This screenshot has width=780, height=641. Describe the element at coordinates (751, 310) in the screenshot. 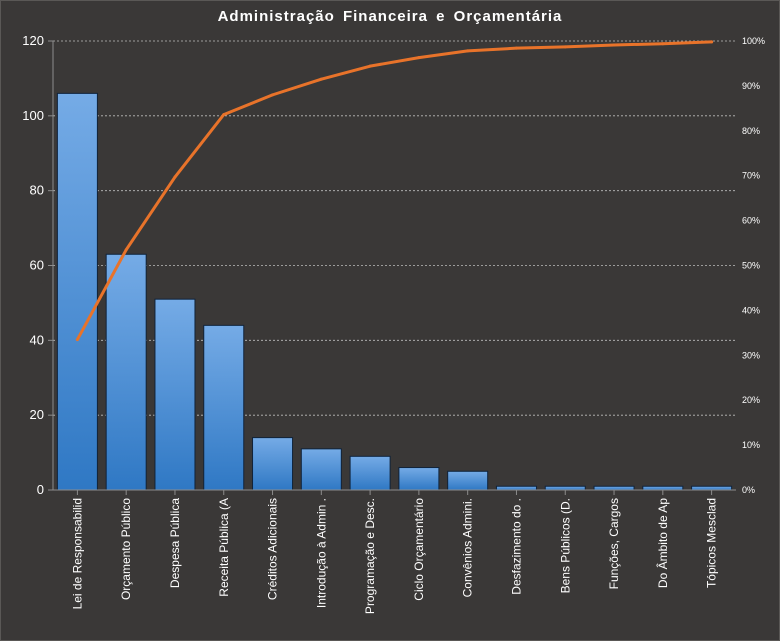

I see `y2-tick-label: 40%` at that location.